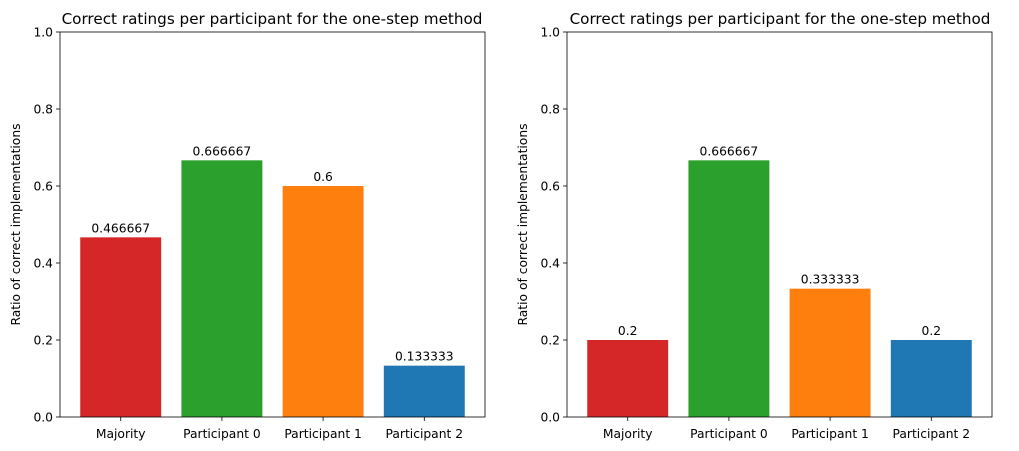 Image resolution: width=1019 pixels, height=451 pixels. What do you see at coordinates (120, 228) in the screenshot?
I see `bar-value-label: 0.466667` at bounding box center [120, 228].